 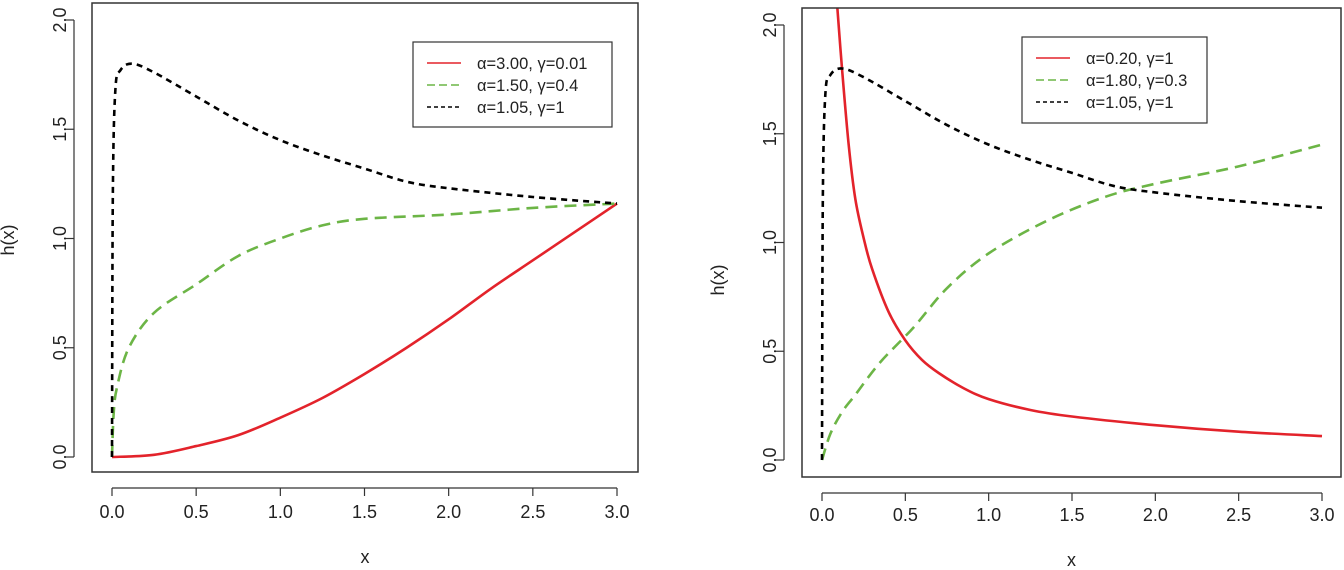 What do you see at coordinates (527, 86) in the screenshot?
I see `legend-label-2: α=1.50, γ=0.4` at bounding box center [527, 86].